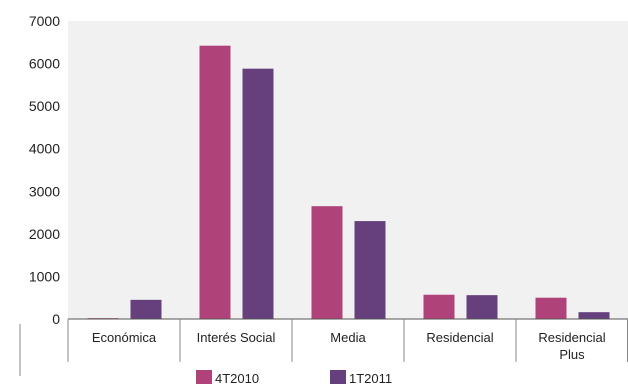  Describe the element at coordinates (124, 337) in the screenshot. I see `x-category-label: Económica` at that location.